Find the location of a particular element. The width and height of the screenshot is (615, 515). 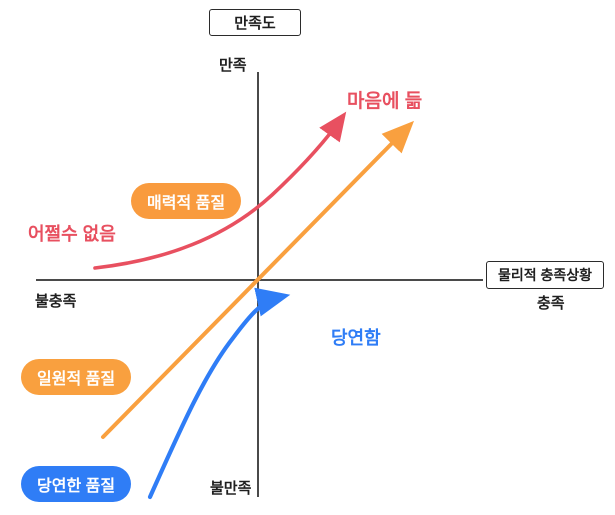

x-axis-label-fulfilled: 충족 is located at coordinates (551, 303).